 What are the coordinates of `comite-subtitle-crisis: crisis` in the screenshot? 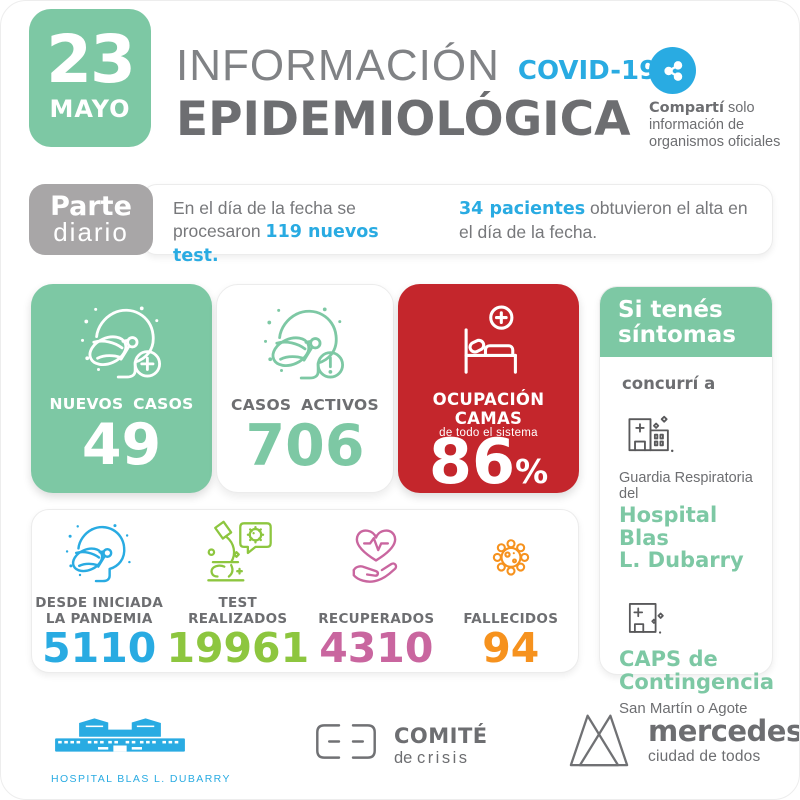 It's located at (443, 758).